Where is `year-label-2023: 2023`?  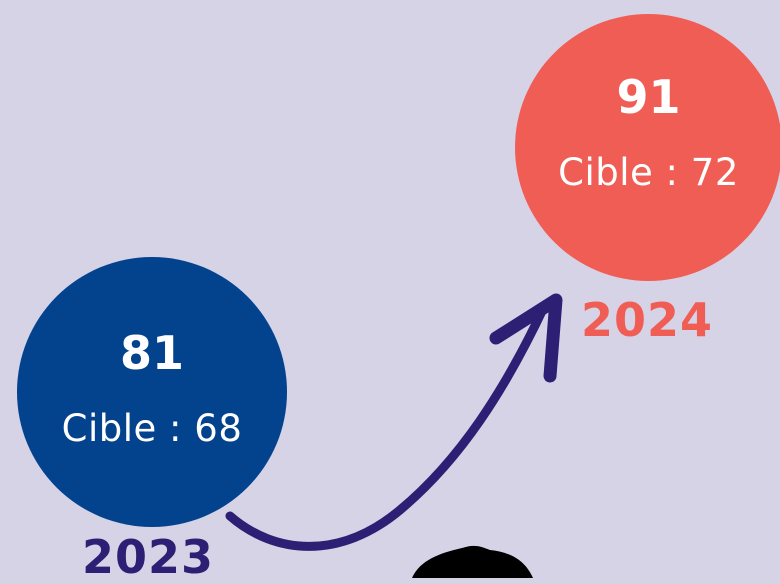 year-label-2023: 2023 is located at coordinates (148, 557).